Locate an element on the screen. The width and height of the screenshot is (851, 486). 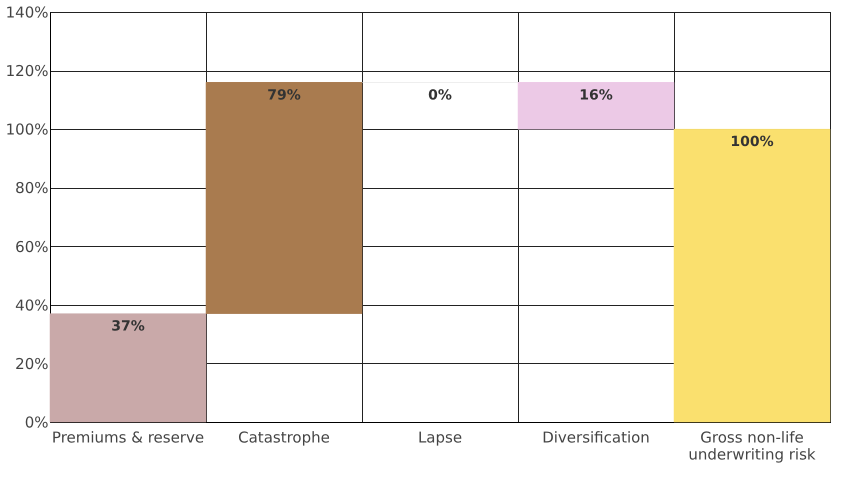
y-tick-label: 140% is located at coordinates (27, 13).